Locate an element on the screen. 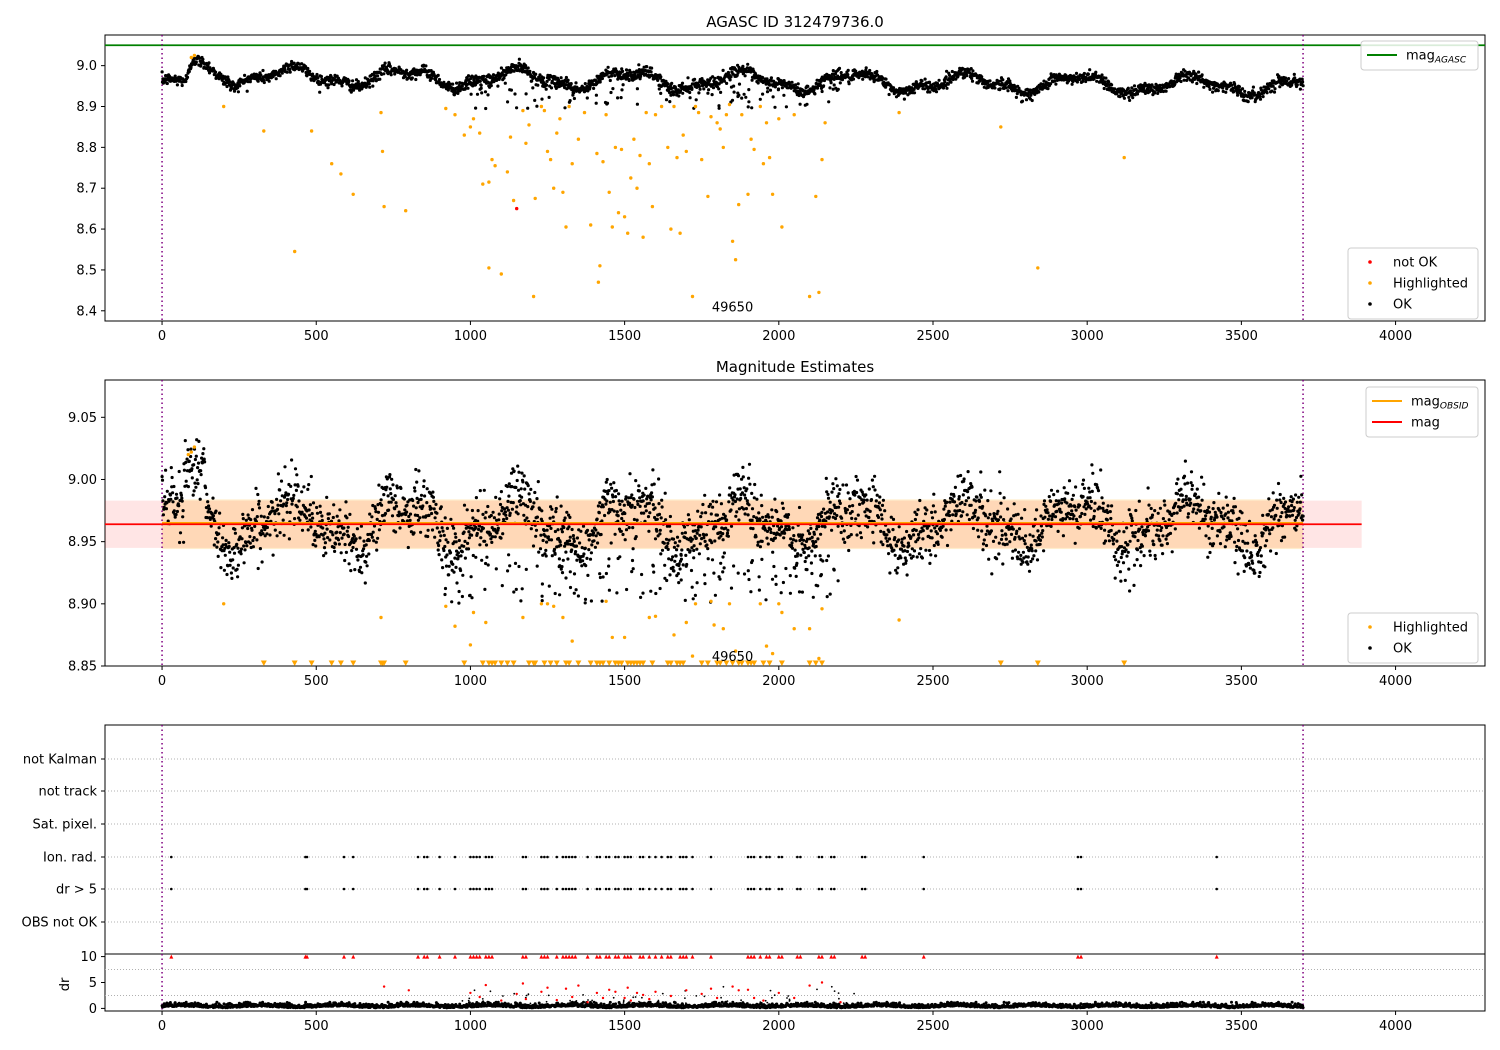 This screenshot has width=1500, height=1050. chart-title: AGASC ID 312479736.0 is located at coordinates (795, 22).